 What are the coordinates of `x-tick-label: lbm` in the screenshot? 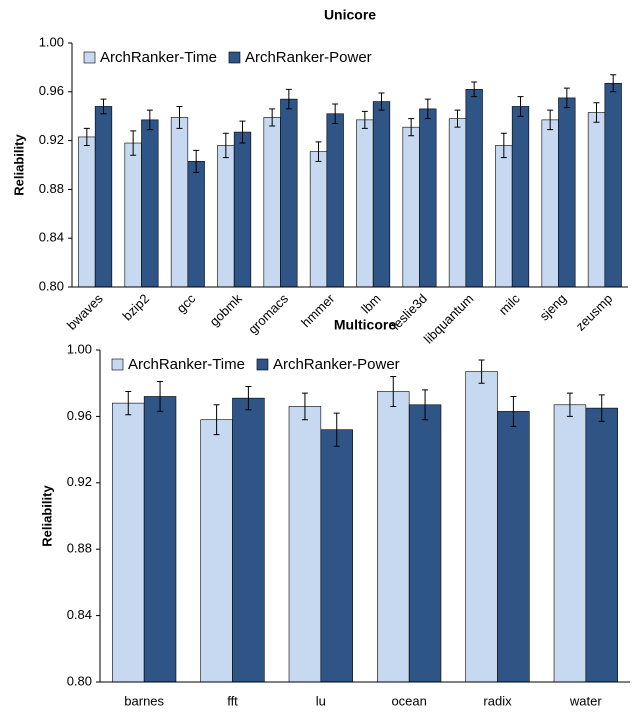 It's located at (370, 303).